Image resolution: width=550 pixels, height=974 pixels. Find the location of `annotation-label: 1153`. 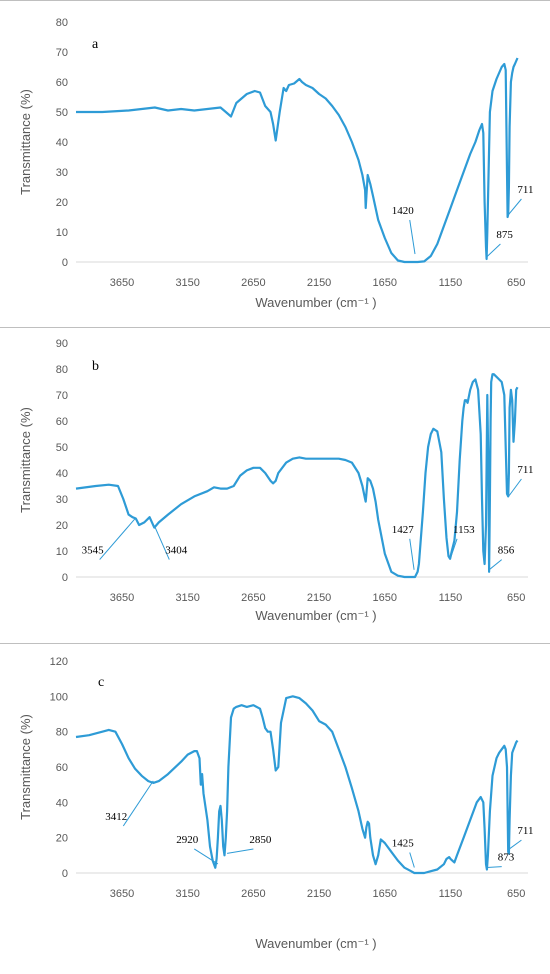

annotation-label: 1153 is located at coordinates (464, 530).